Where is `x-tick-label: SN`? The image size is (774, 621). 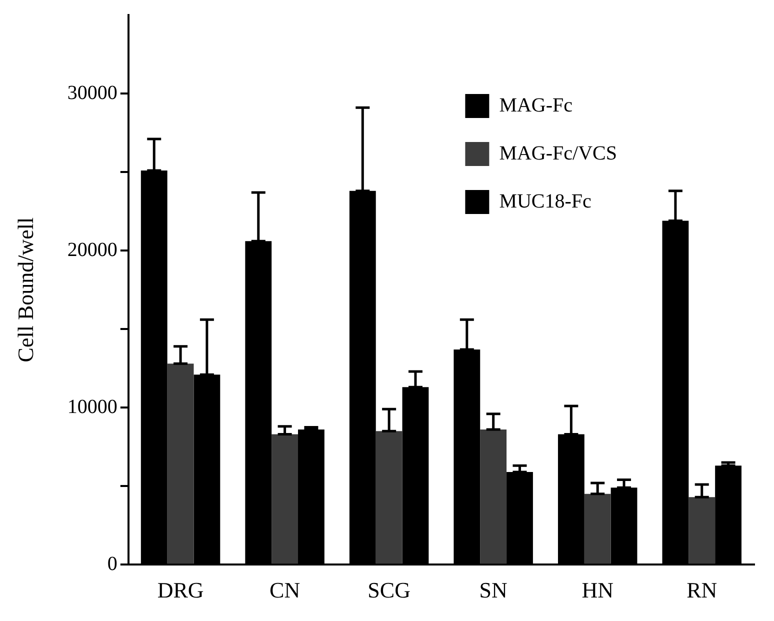
x-tick-label: SN is located at coordinates (493, 590).